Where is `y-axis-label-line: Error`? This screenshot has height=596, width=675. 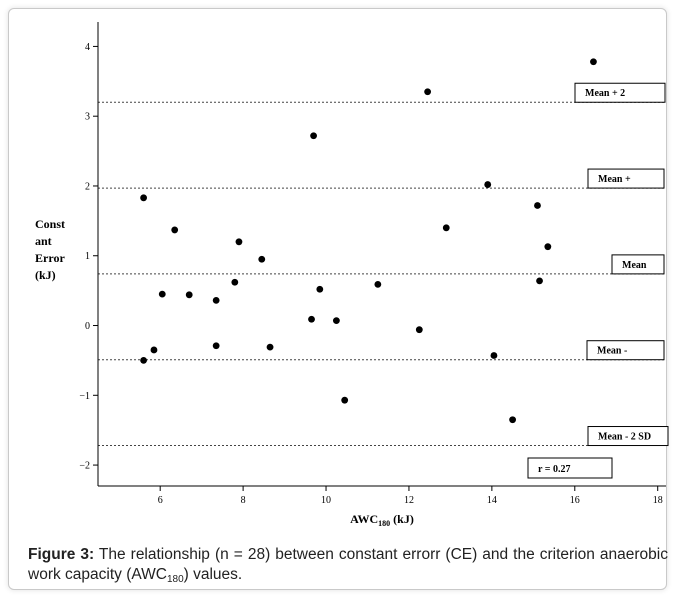
y-axis-label-line: Error is located at coordinates (50, 258).